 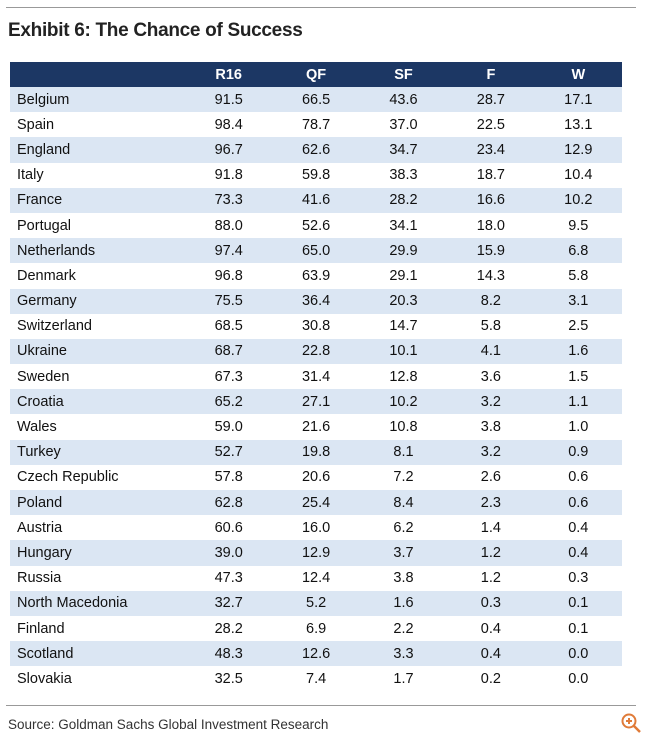 I want to click on value-cell: 41.6, so click(x=316, y=200).